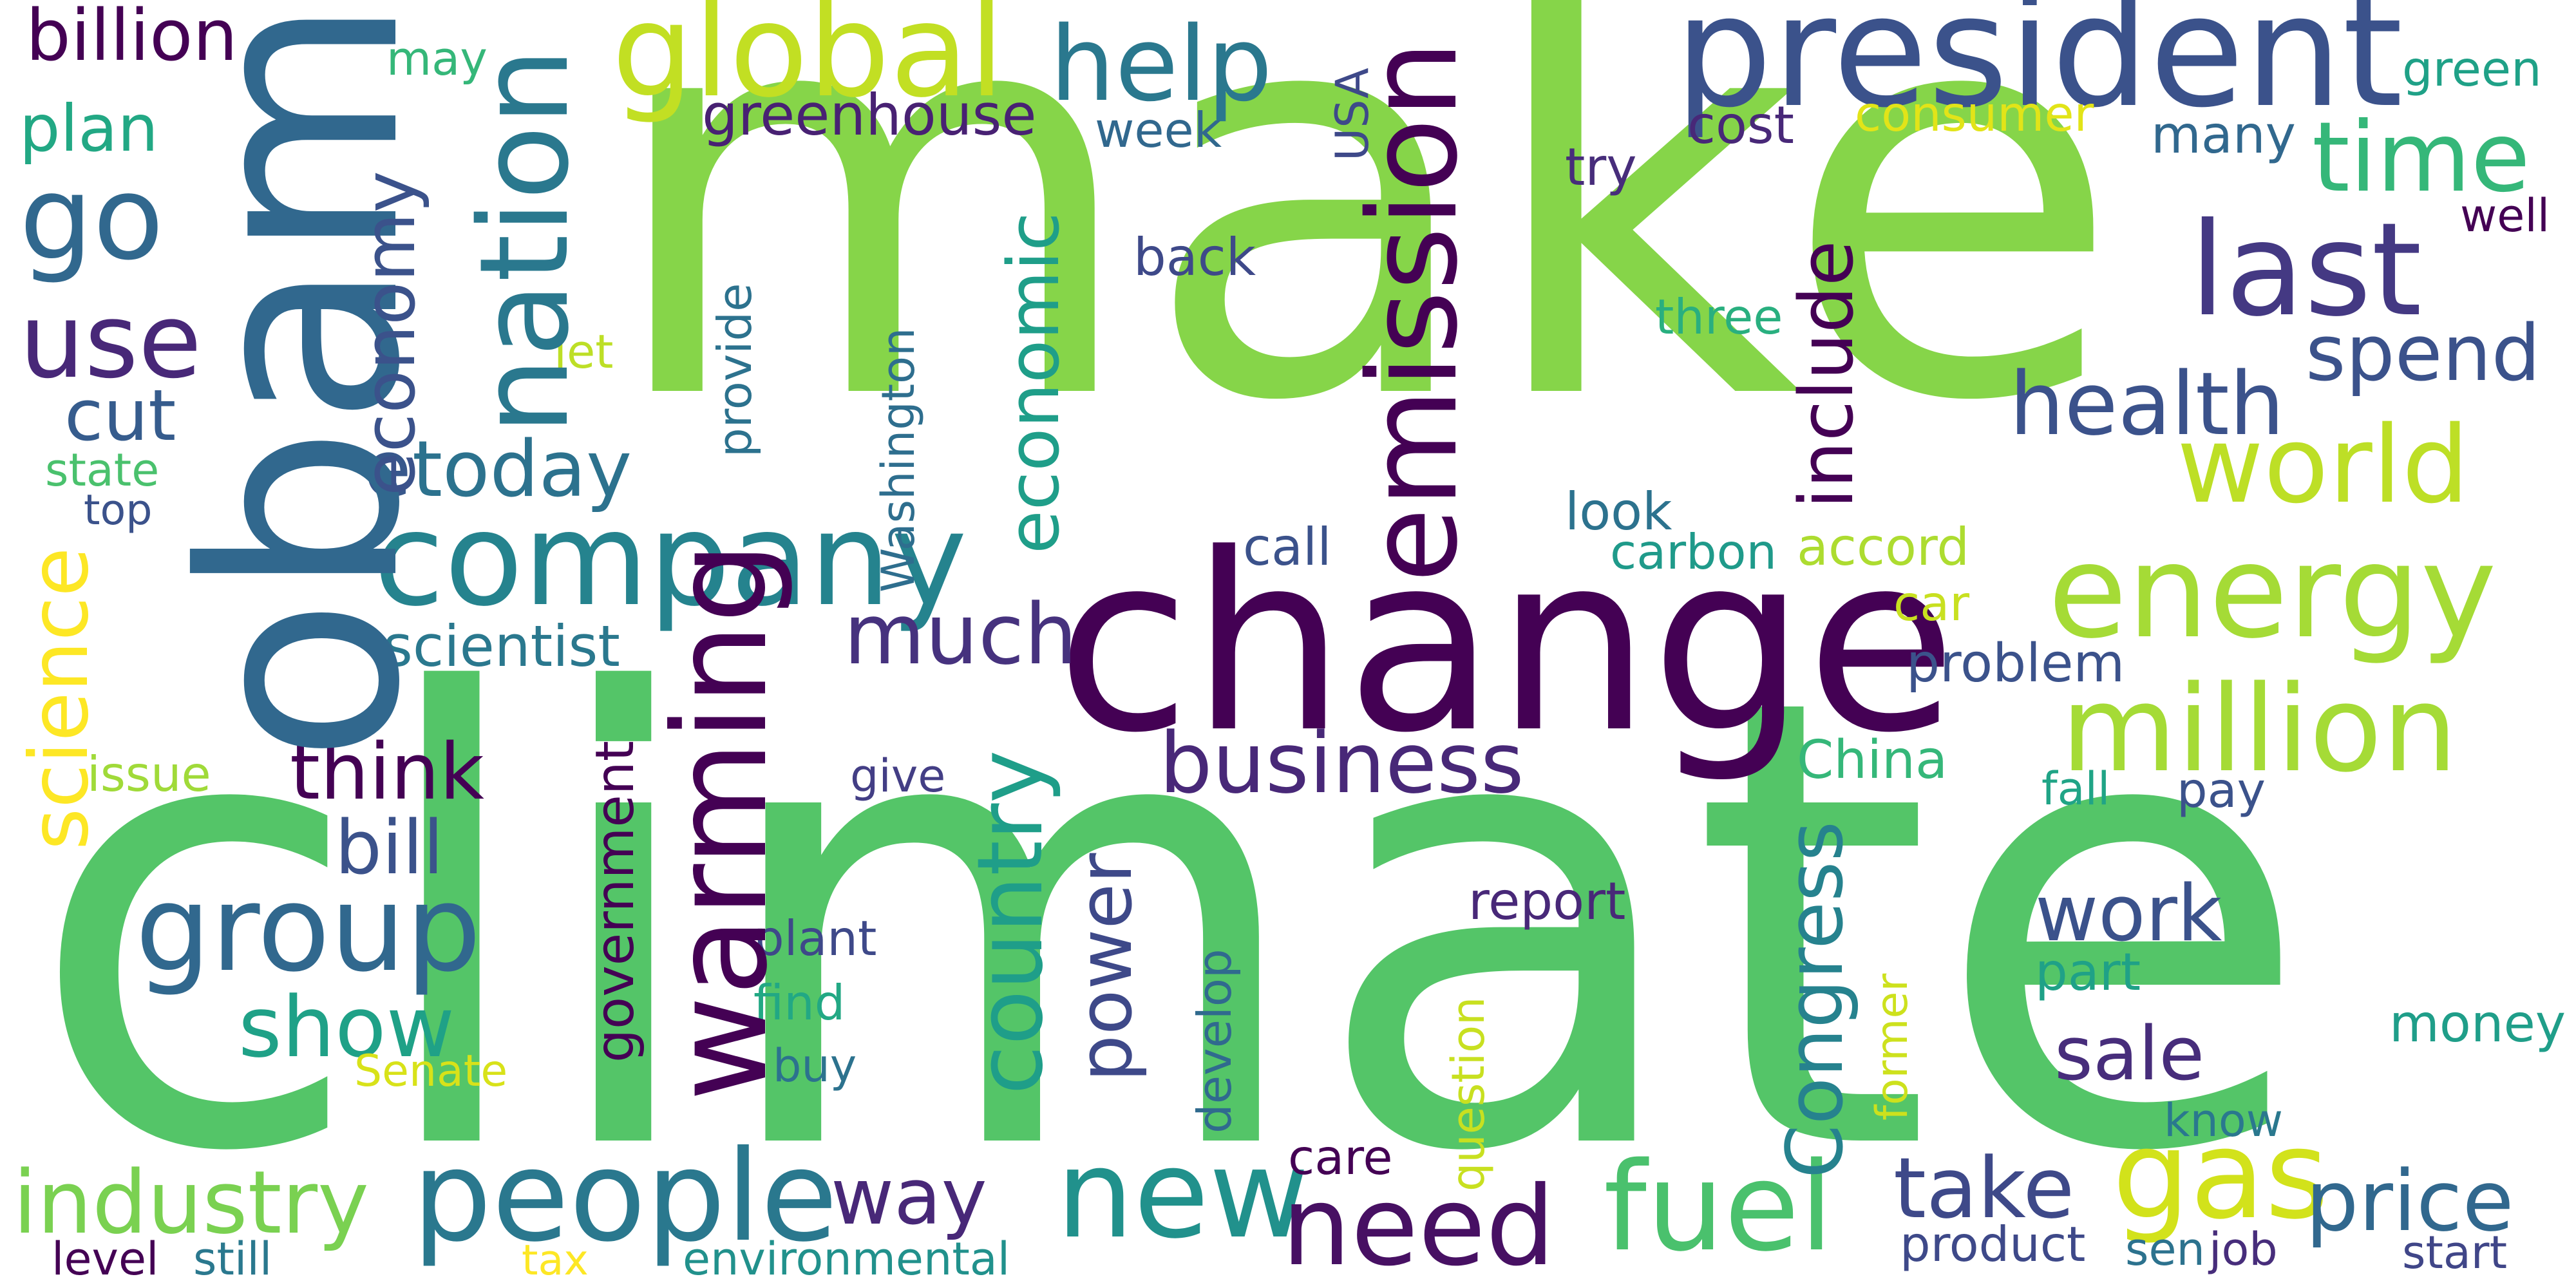 Image resolution: width=2576 pixels, height=1288 pixels. Describe the element at coordinates (1601, 167) in the screenshot. I see `word-try: try` at that location.